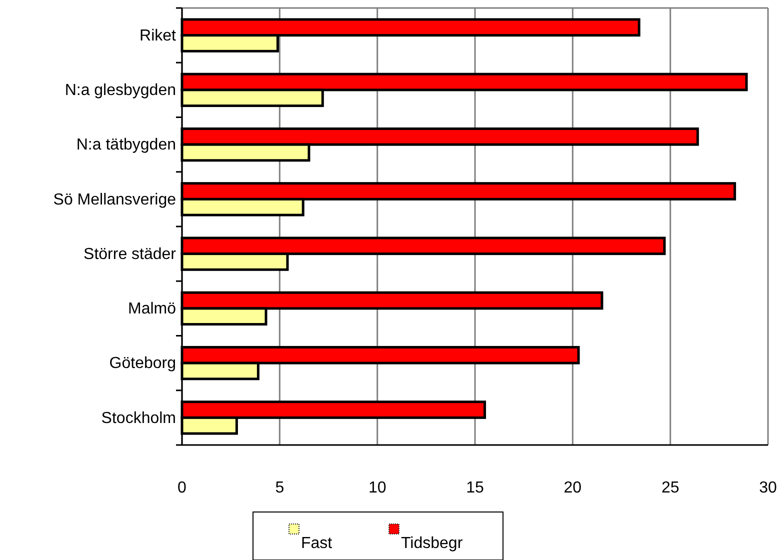  Describe the element at coordinates (279, 487) in the screenshot. I see `x-tick-label: 5` at that location.